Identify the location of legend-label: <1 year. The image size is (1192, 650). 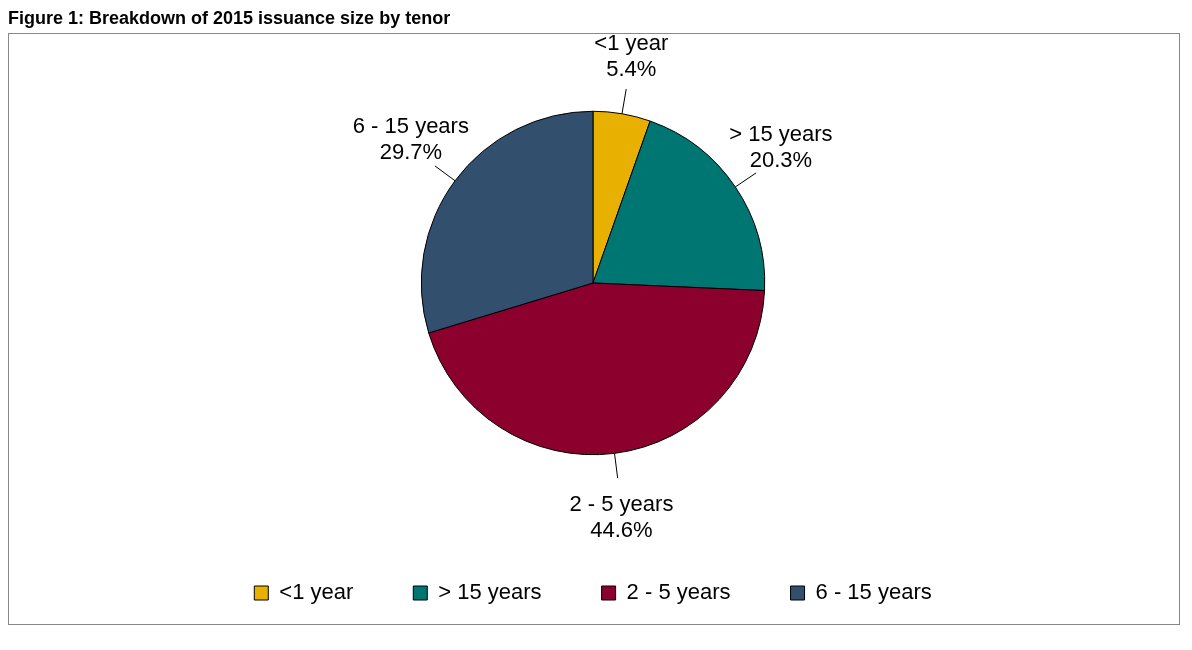
(316, 592).